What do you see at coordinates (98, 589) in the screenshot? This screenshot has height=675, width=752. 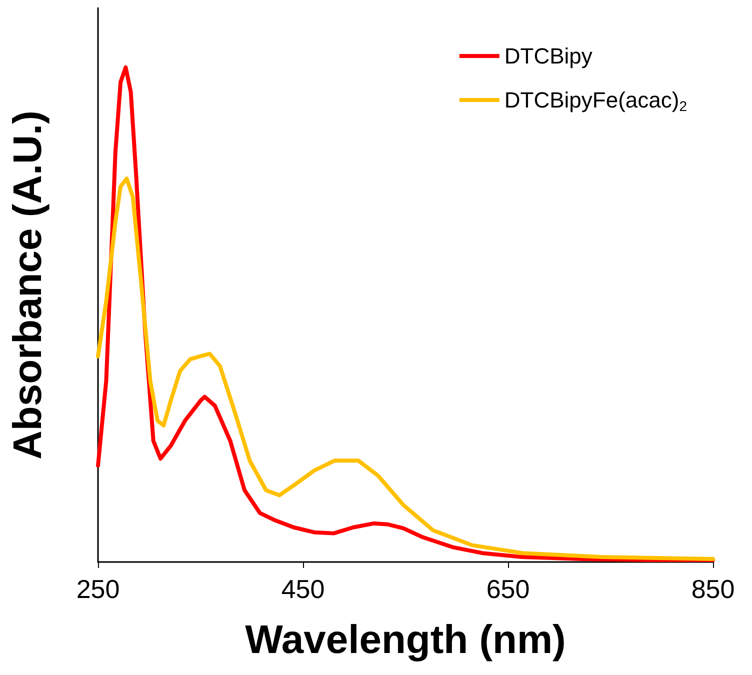 I see `x-tick-label: 250` at bounding box center [98, 589].